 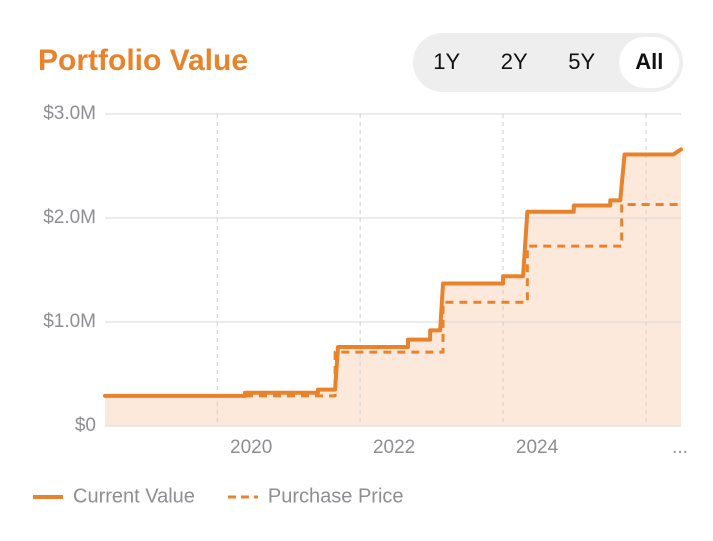 I want to click on y-tick-label: $1.0M, so click(x=69, y=321).